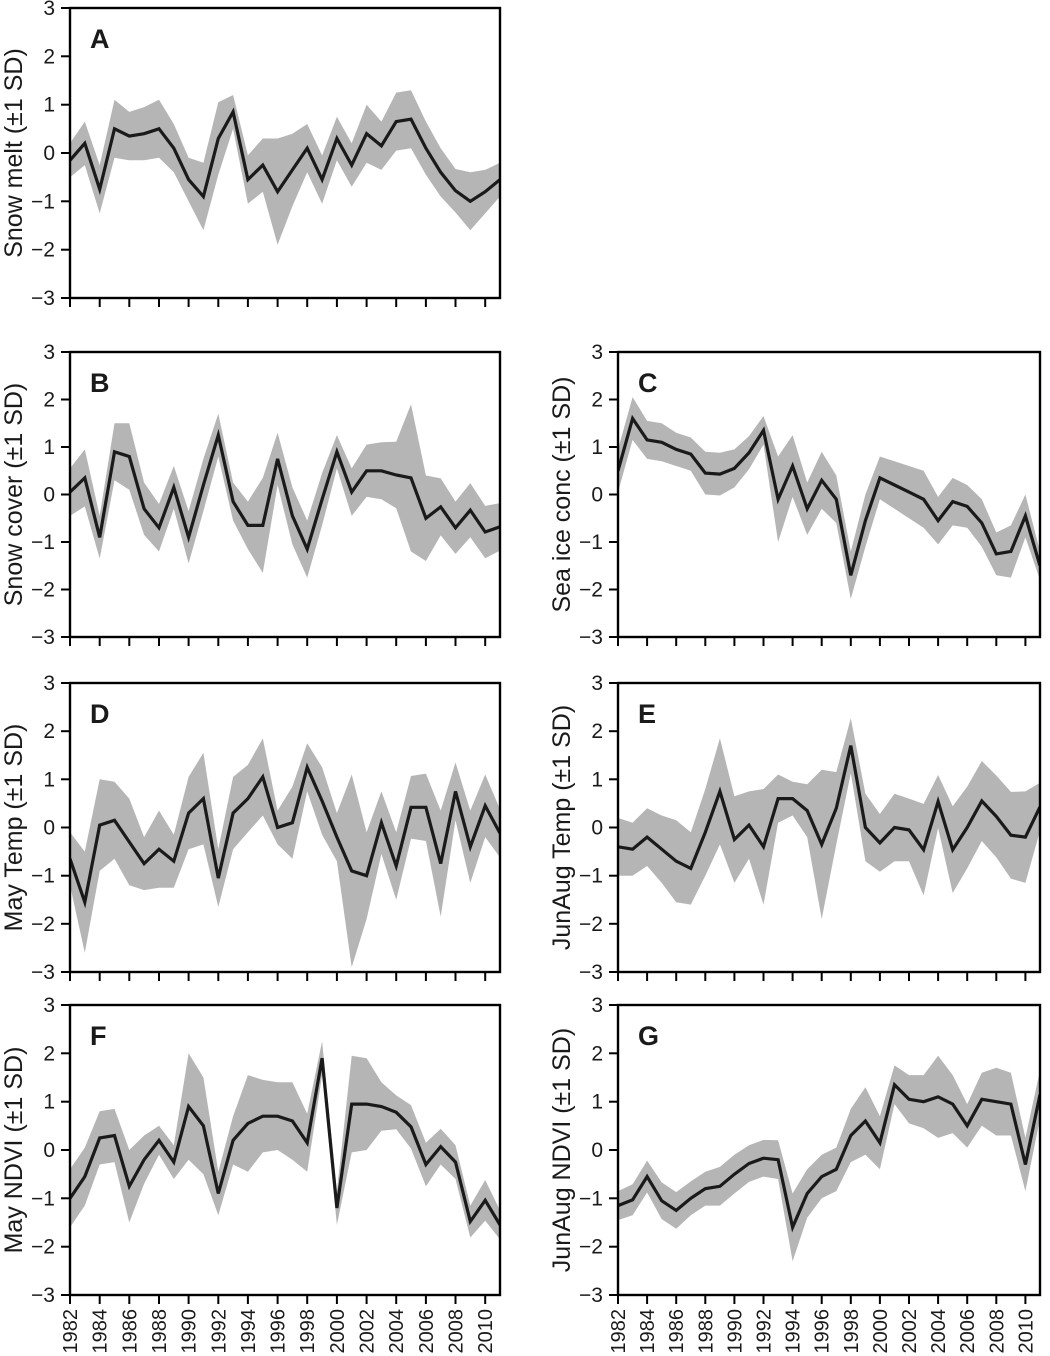 The width and height of the screenshot is (1050, 1356). Describe the element at coordinates (597, 779) in the screenshot. I see `y-tick-label-E: 1` at that location.